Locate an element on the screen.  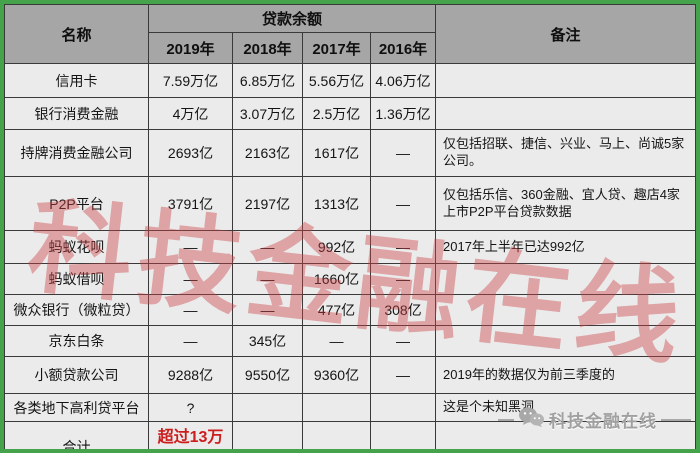
total-value-2018 is located at coordinates (267, 435).